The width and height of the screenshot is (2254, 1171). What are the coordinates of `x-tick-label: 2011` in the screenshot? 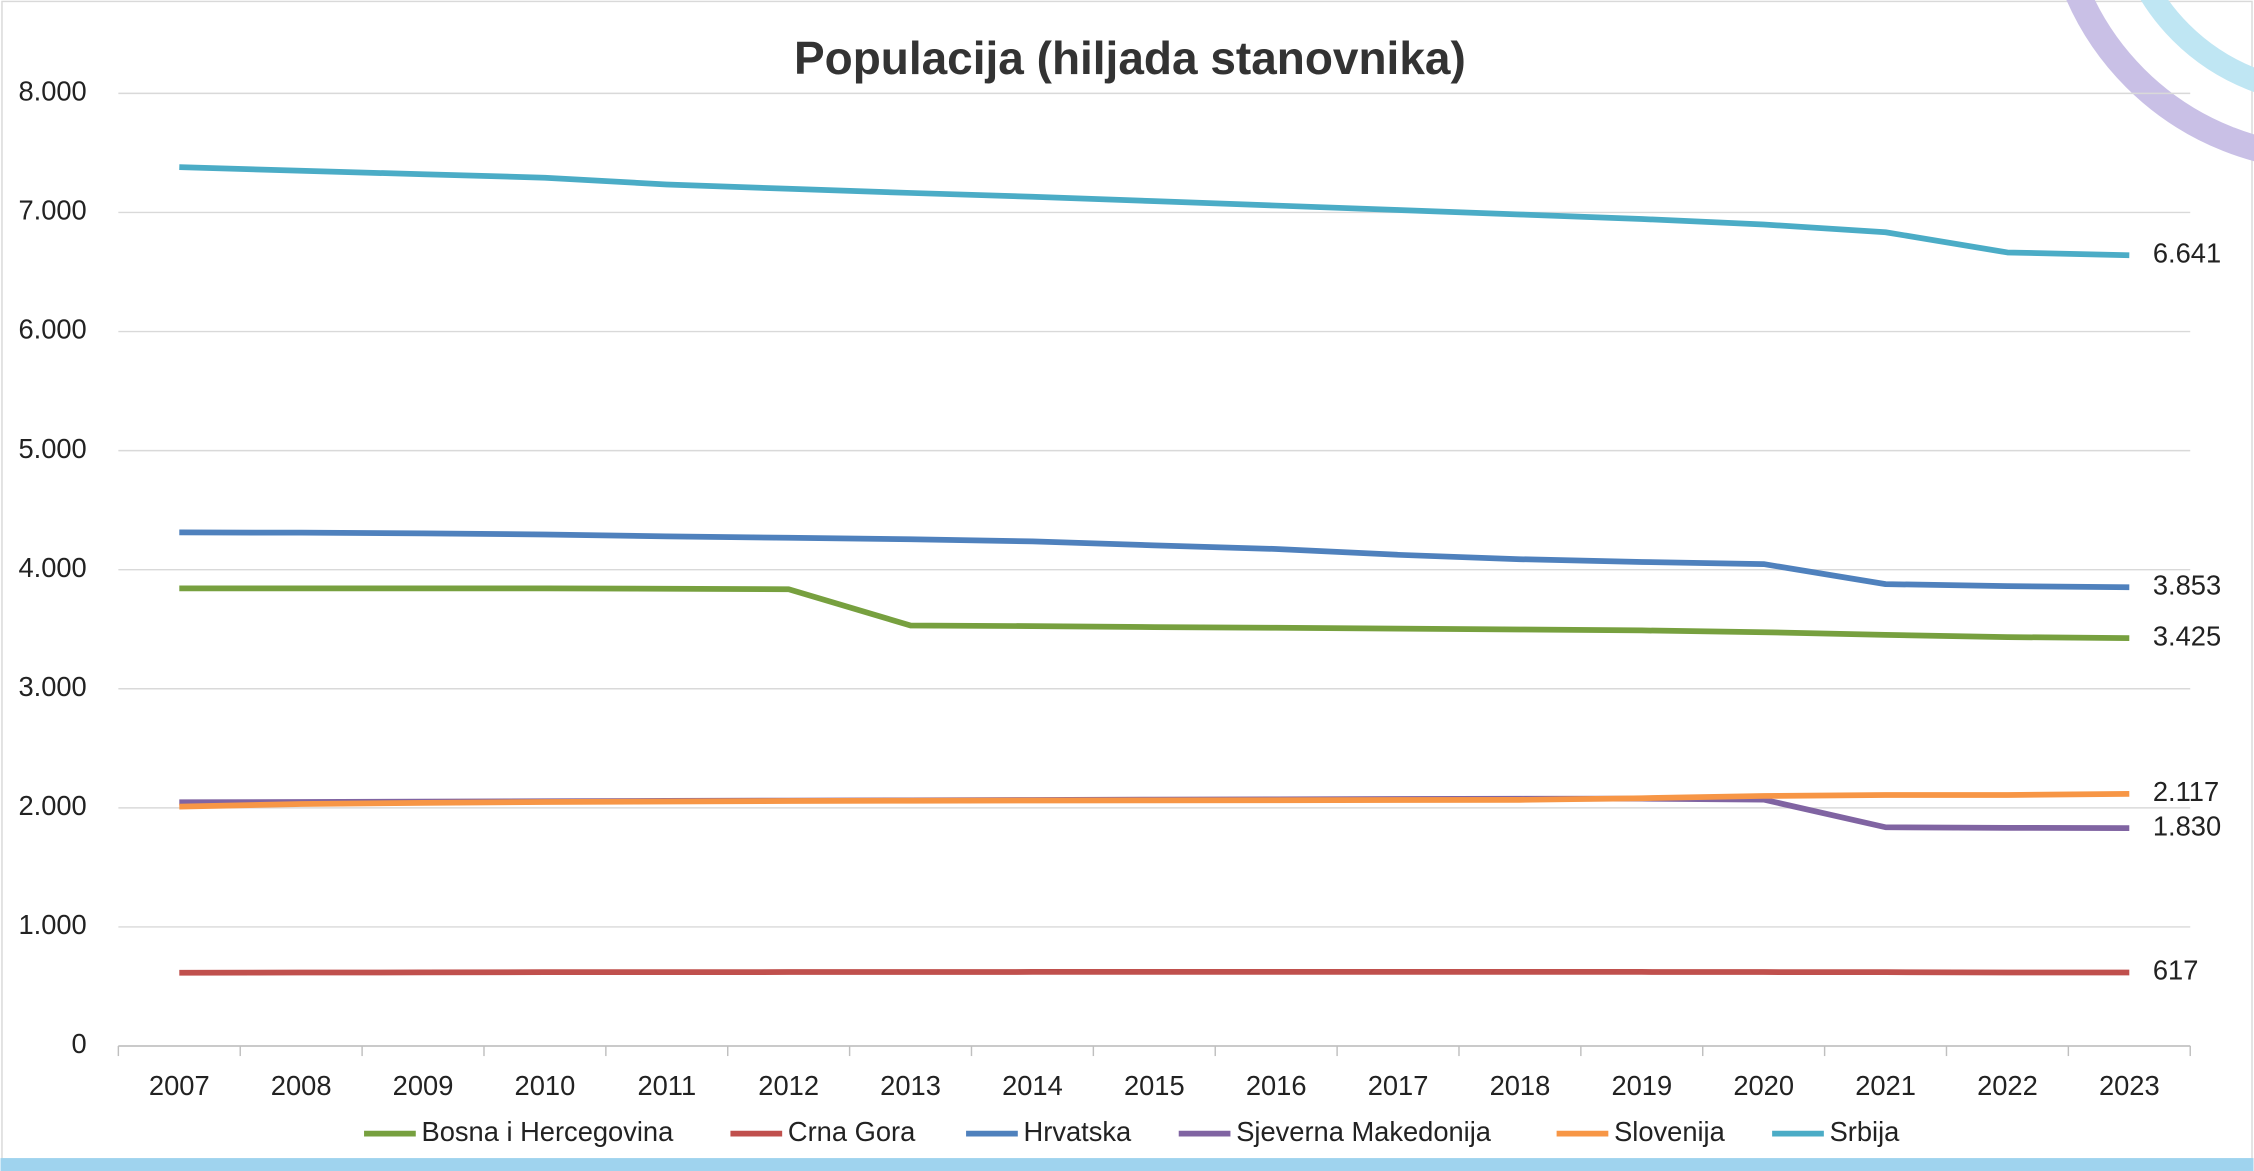 It's located at (666, 1085).